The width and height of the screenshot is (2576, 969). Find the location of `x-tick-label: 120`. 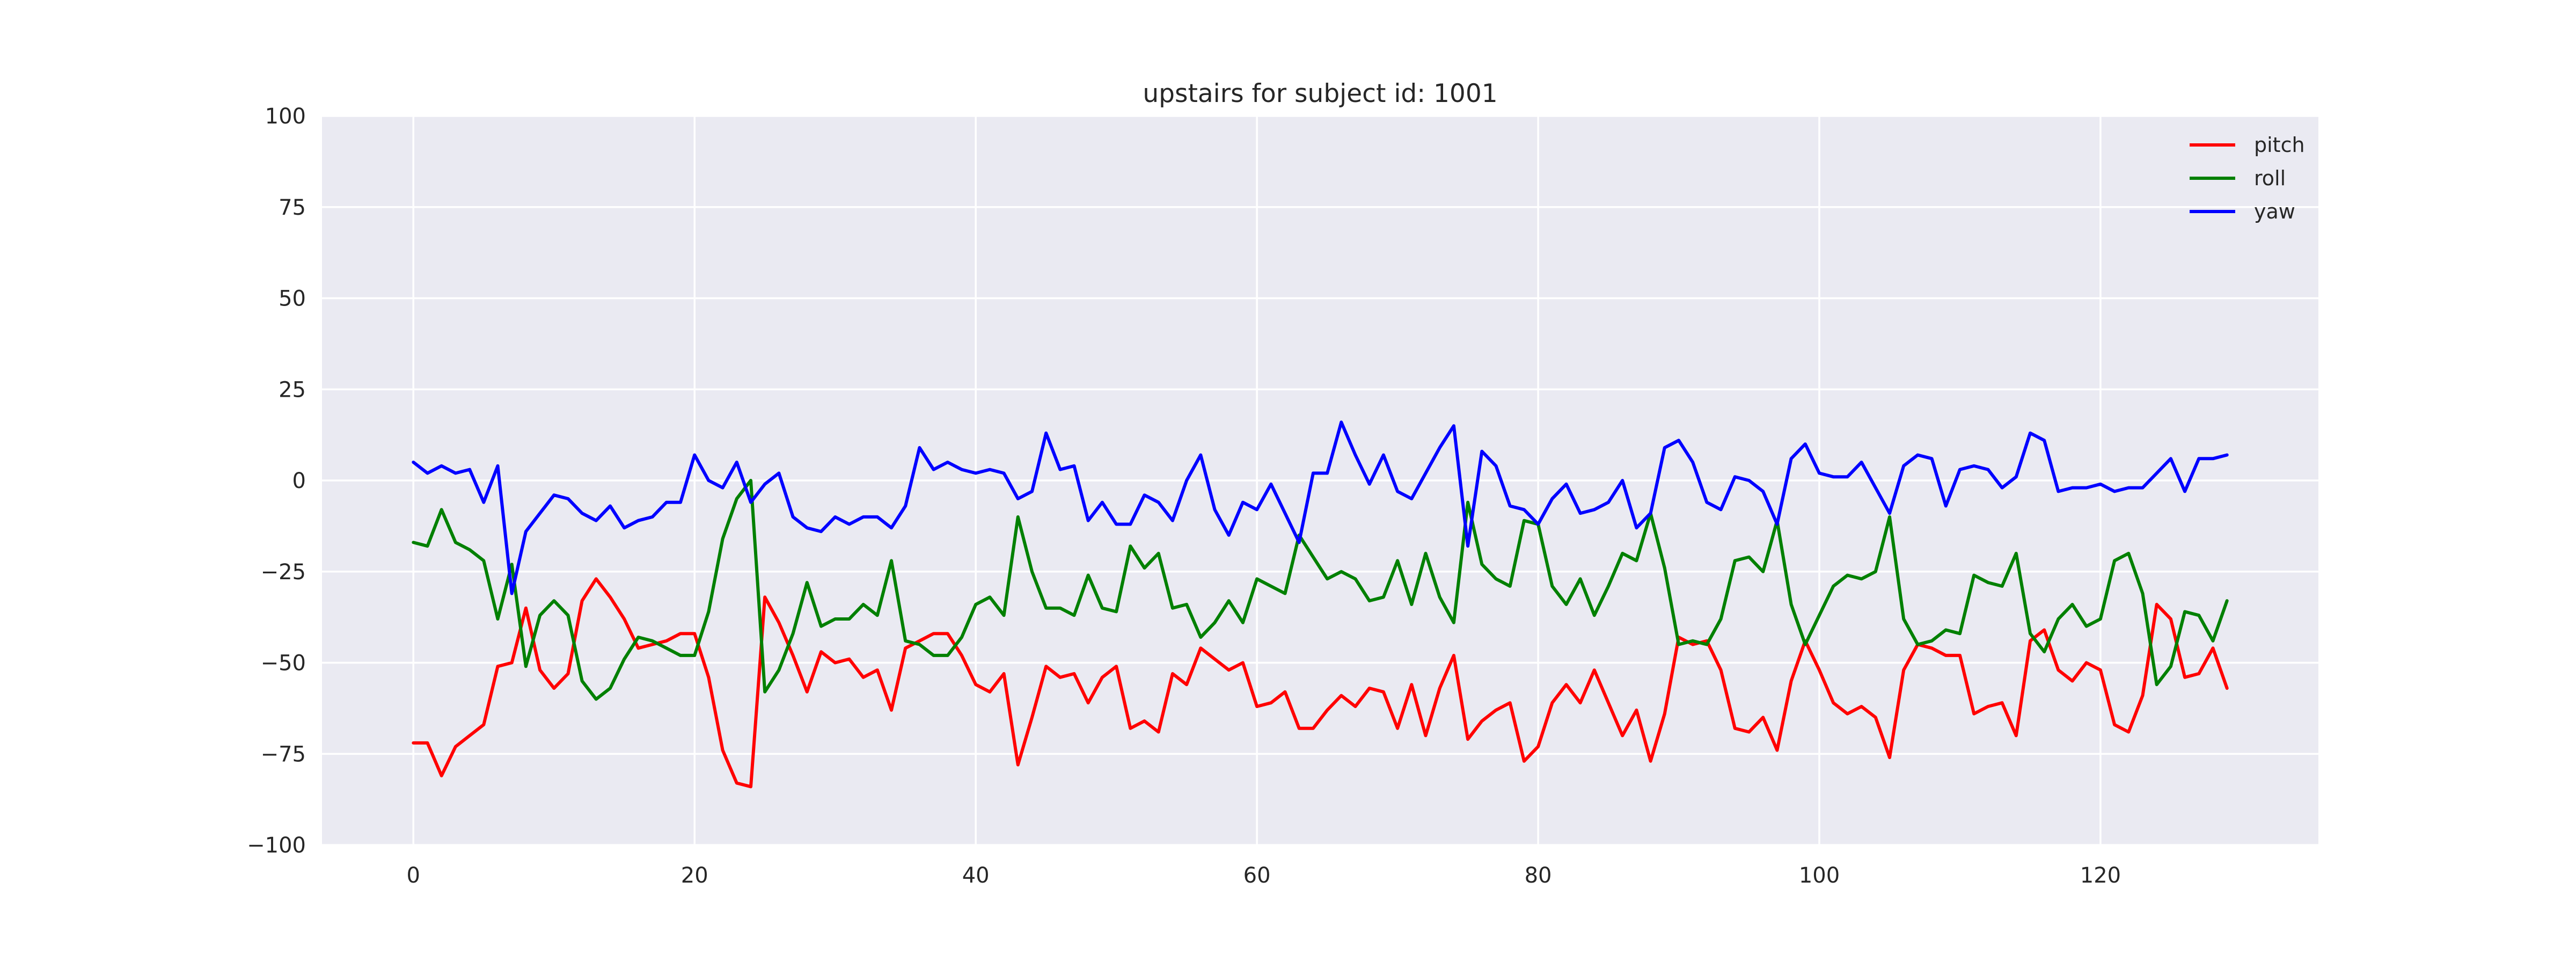

x-tick-label: 120 is located at coordinates (2100, 876).